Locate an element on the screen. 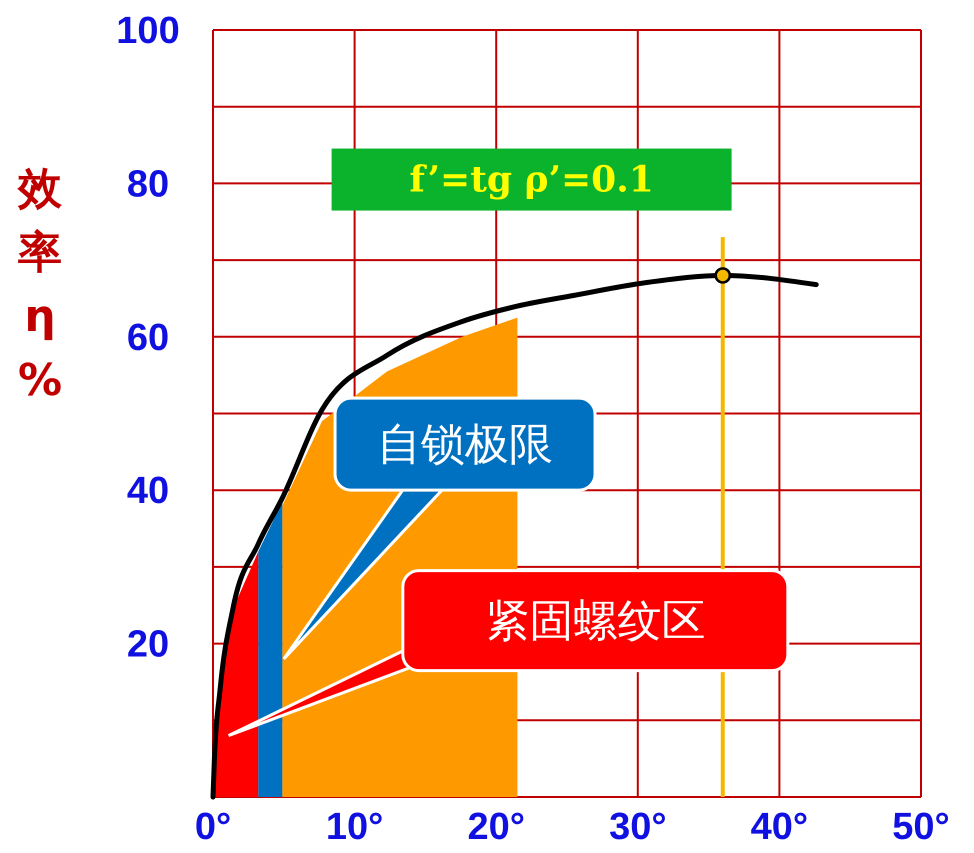  y-tick-label: 20 is located at coordinates (148, 645).